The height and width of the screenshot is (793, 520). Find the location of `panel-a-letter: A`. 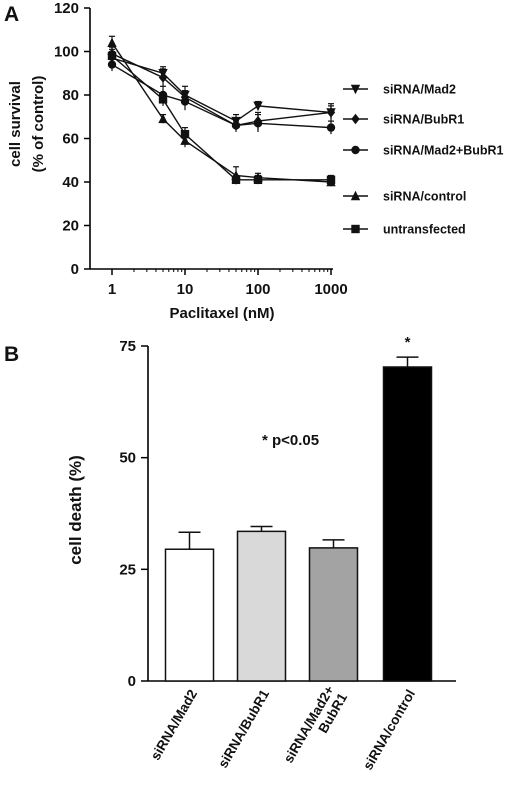

panel-a-letter: A is located at coordinates (11, 14).